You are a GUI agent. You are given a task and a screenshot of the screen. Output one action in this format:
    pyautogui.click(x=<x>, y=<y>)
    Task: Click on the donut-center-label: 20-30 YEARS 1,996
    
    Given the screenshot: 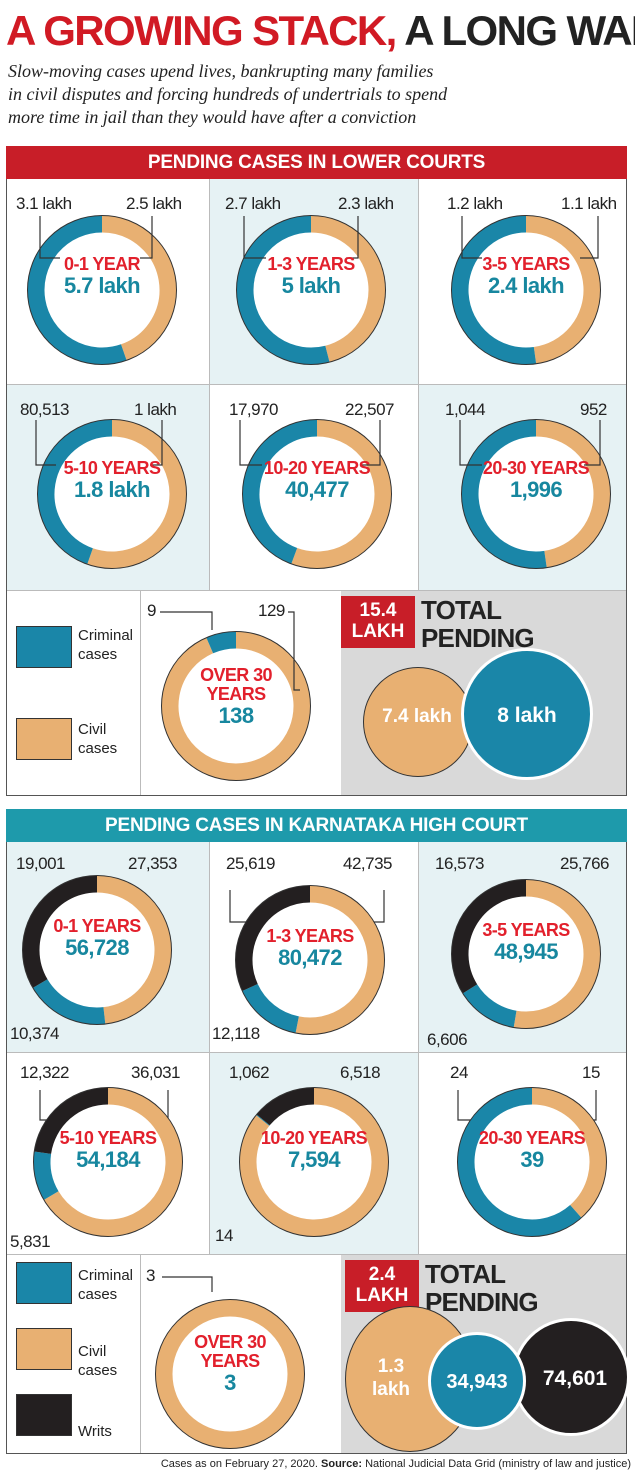 What is the action you would take?
    pyautogui.click(x=536, y=480)
    